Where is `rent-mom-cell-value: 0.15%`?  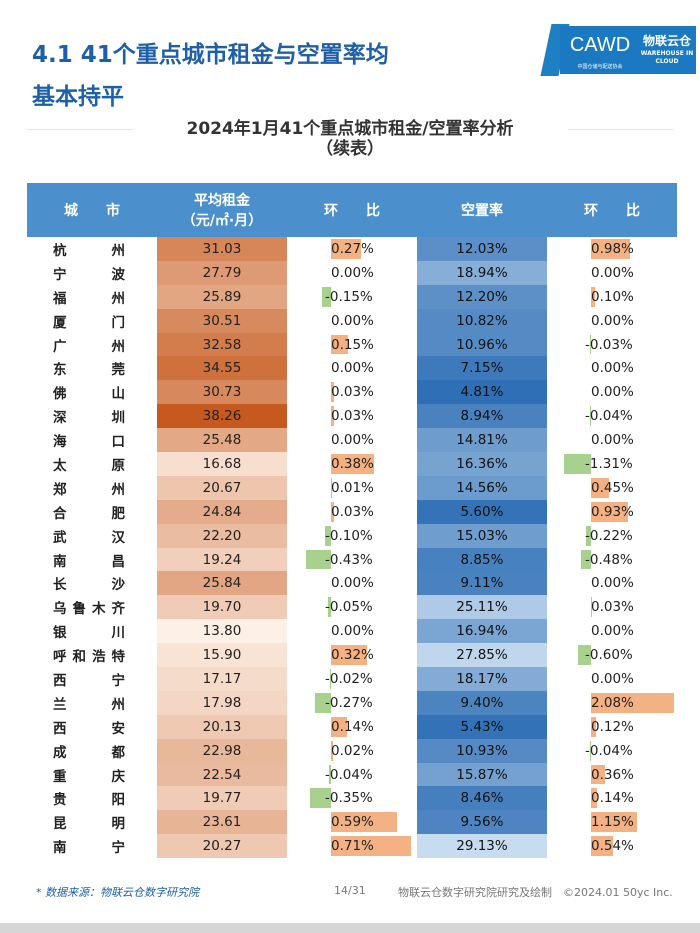 rent-mom-cell-value: 0.15% is located at coordinates (352, 344).